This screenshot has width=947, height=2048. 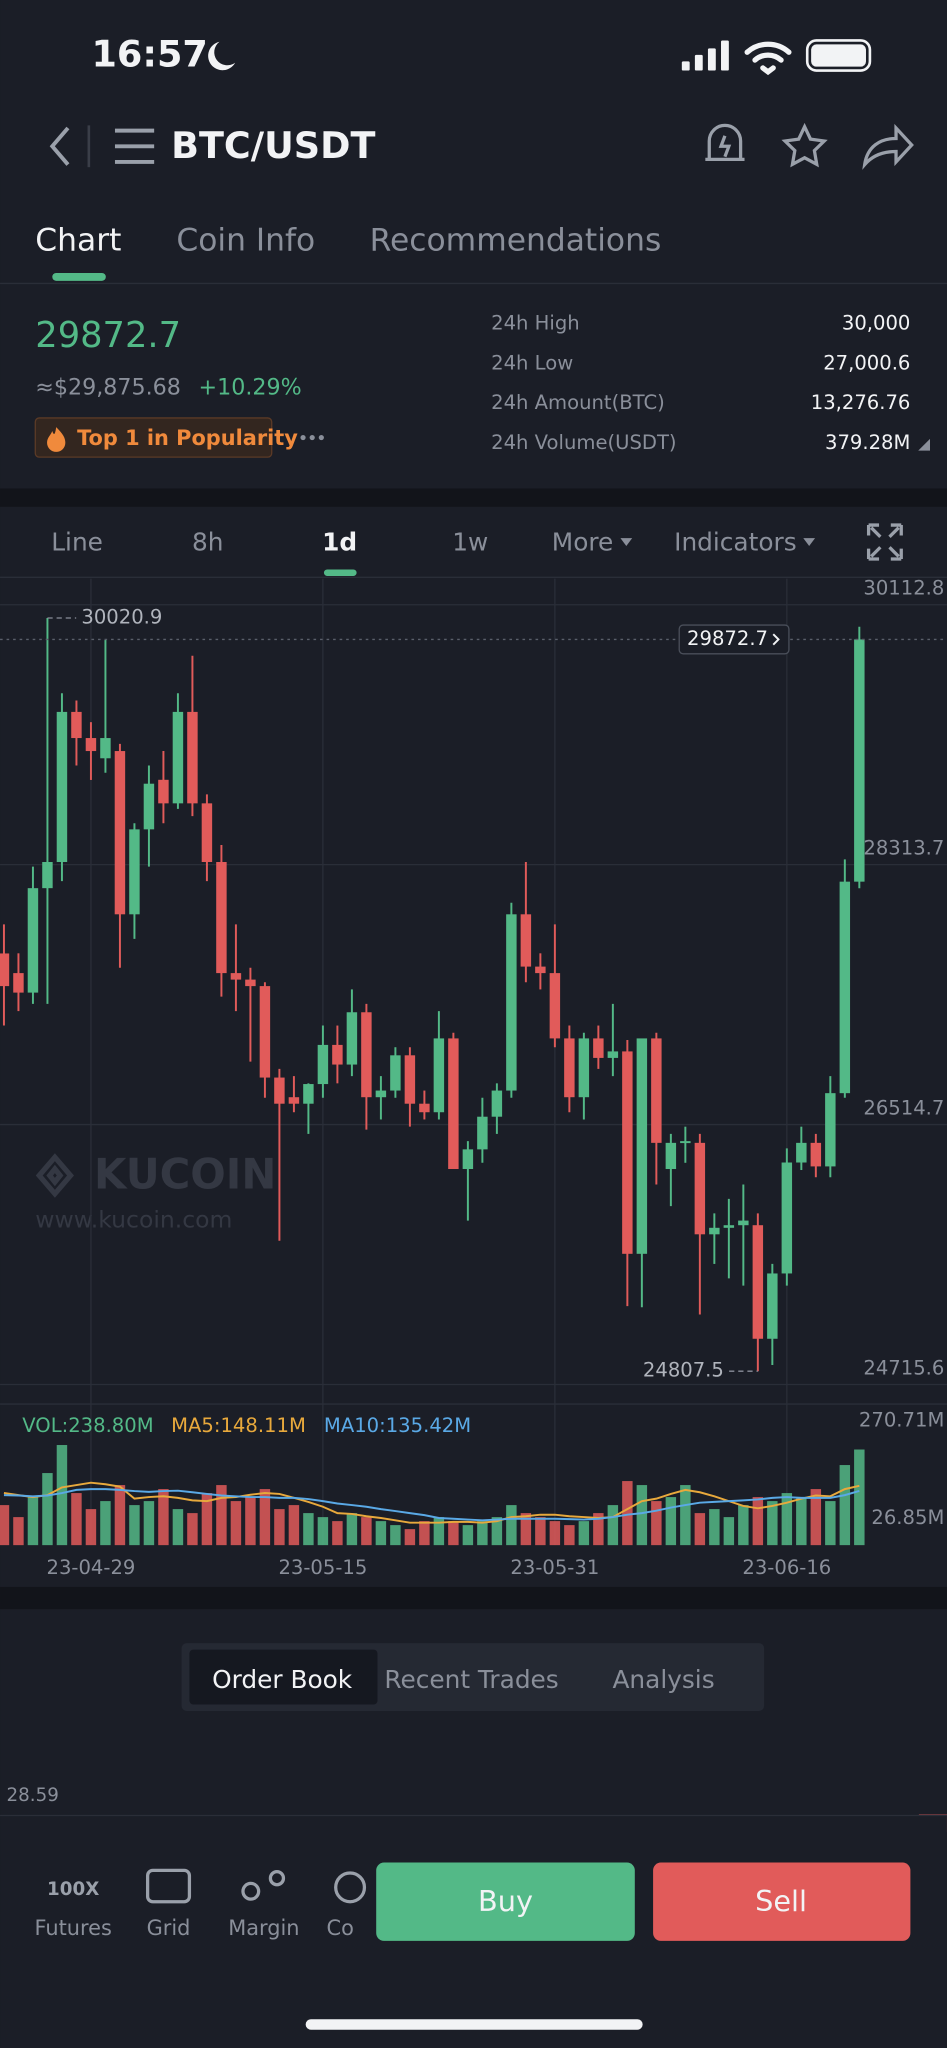 What do you see at coordinates (884, 542) in the screenshot?
I see `fullscreen-button` at bounding box center [884, 542].